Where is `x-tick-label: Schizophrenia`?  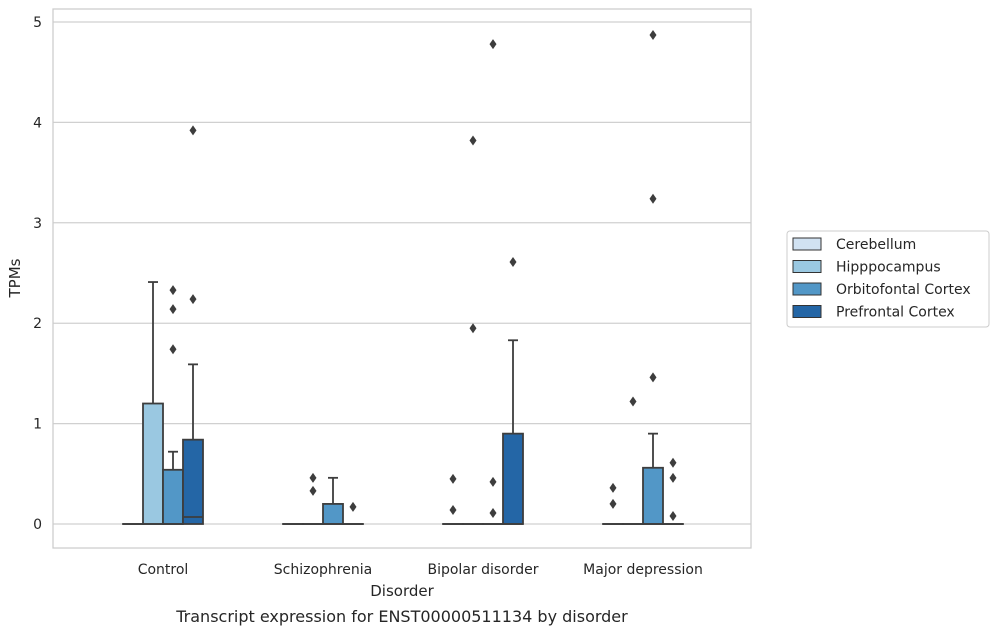 x-tick-label: Schizophrenia is located at coordinates (323, 570).